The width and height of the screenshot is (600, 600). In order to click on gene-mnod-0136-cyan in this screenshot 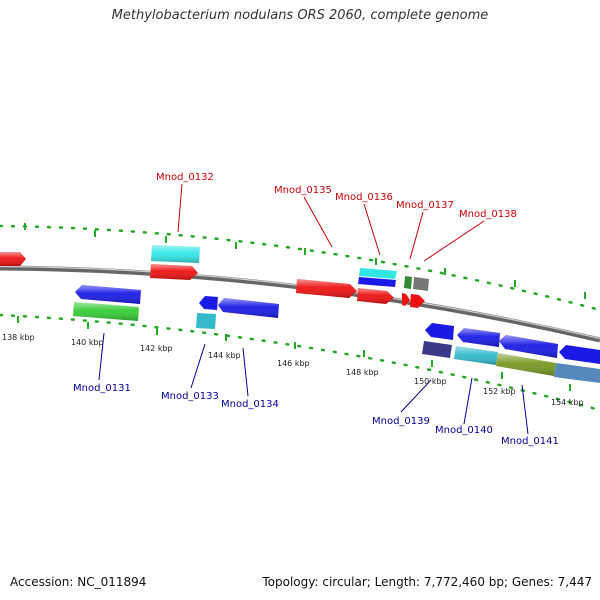, I will do `click(378, 273)`.